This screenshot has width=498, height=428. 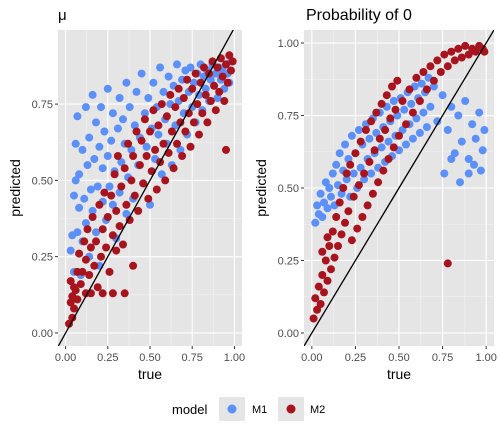 What do you see at coordinates (248, 409) in the screenshot?
I see `legend: model M1 M2` at bounding box center [248, 409].